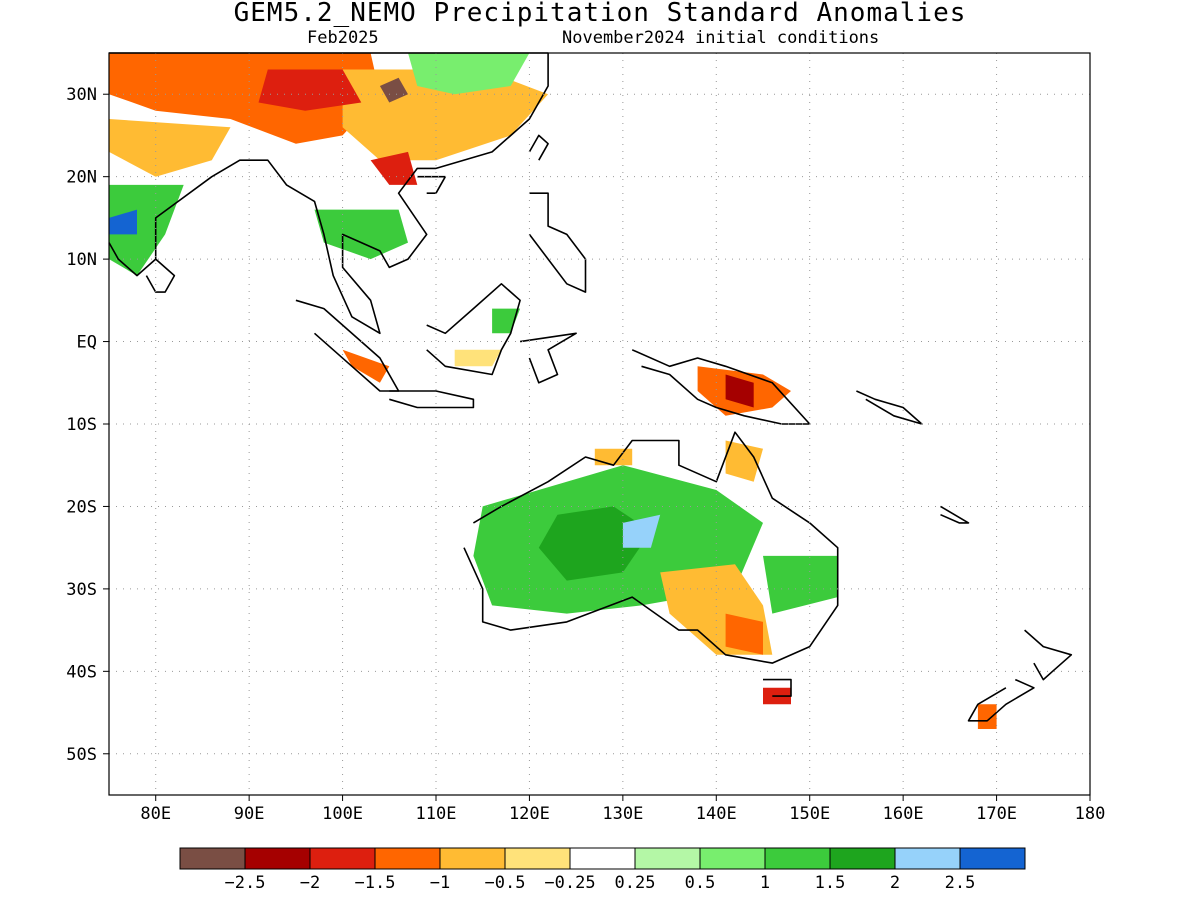 The image size is (1200, 900). What do you see at coordinates (700, 883) in the screenshot?
I see `legend-label: 0.5` at bounding box center [700, 883].